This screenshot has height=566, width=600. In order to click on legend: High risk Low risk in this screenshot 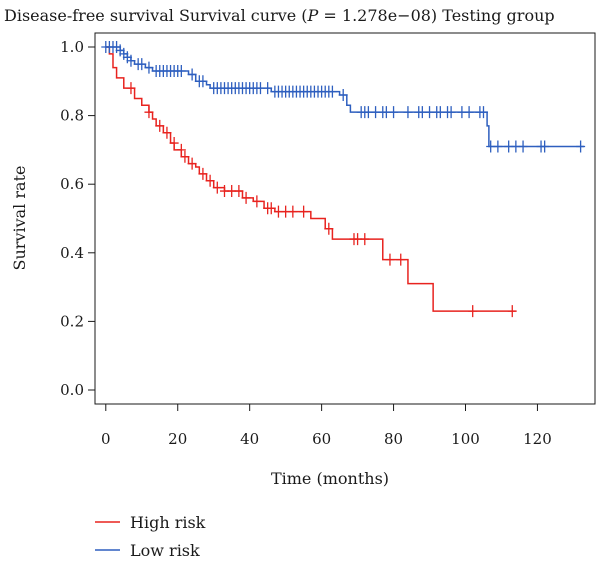, I will do `click(150, 536)`.